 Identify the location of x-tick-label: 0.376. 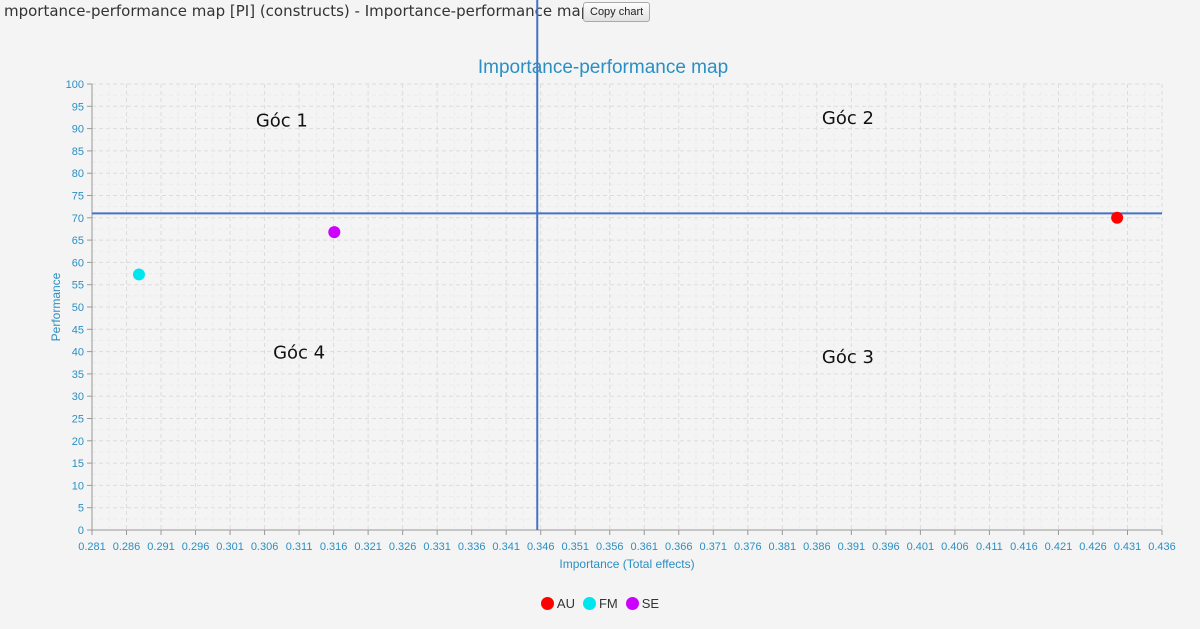
(748, 547).